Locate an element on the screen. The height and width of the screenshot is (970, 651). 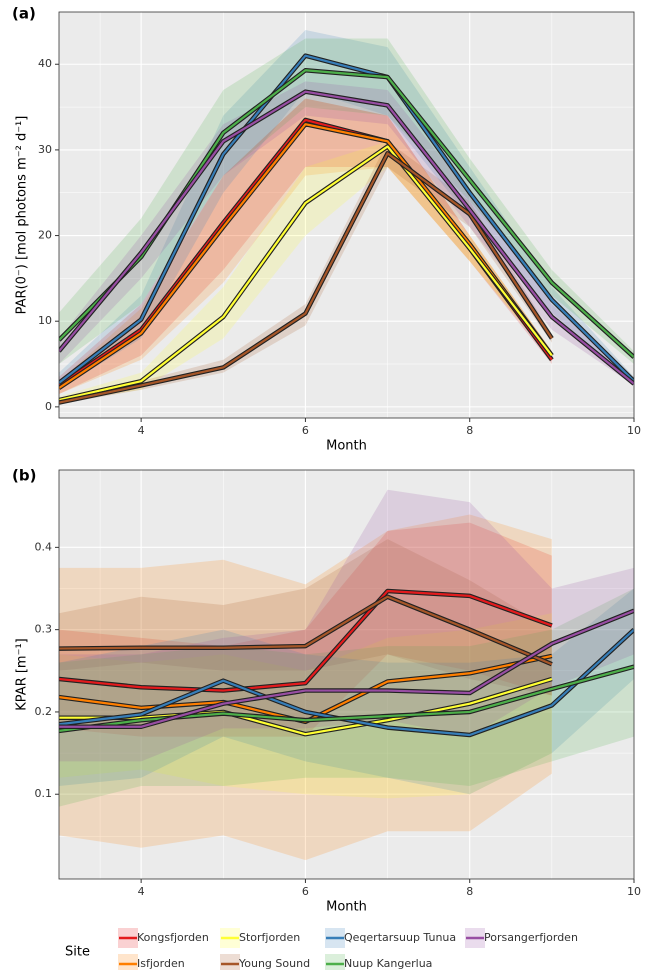
panel-label: (a) is located at coordinates (24, 14).